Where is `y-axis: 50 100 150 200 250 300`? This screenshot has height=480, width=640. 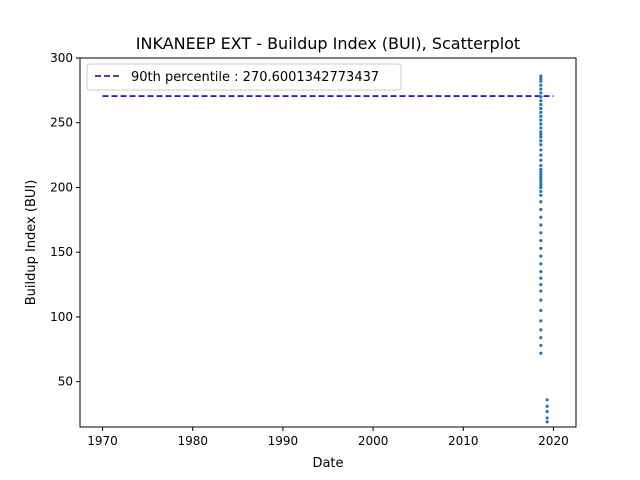 y-axis: 50 100 150 200 250 300 is located at coordinates (65, 220).